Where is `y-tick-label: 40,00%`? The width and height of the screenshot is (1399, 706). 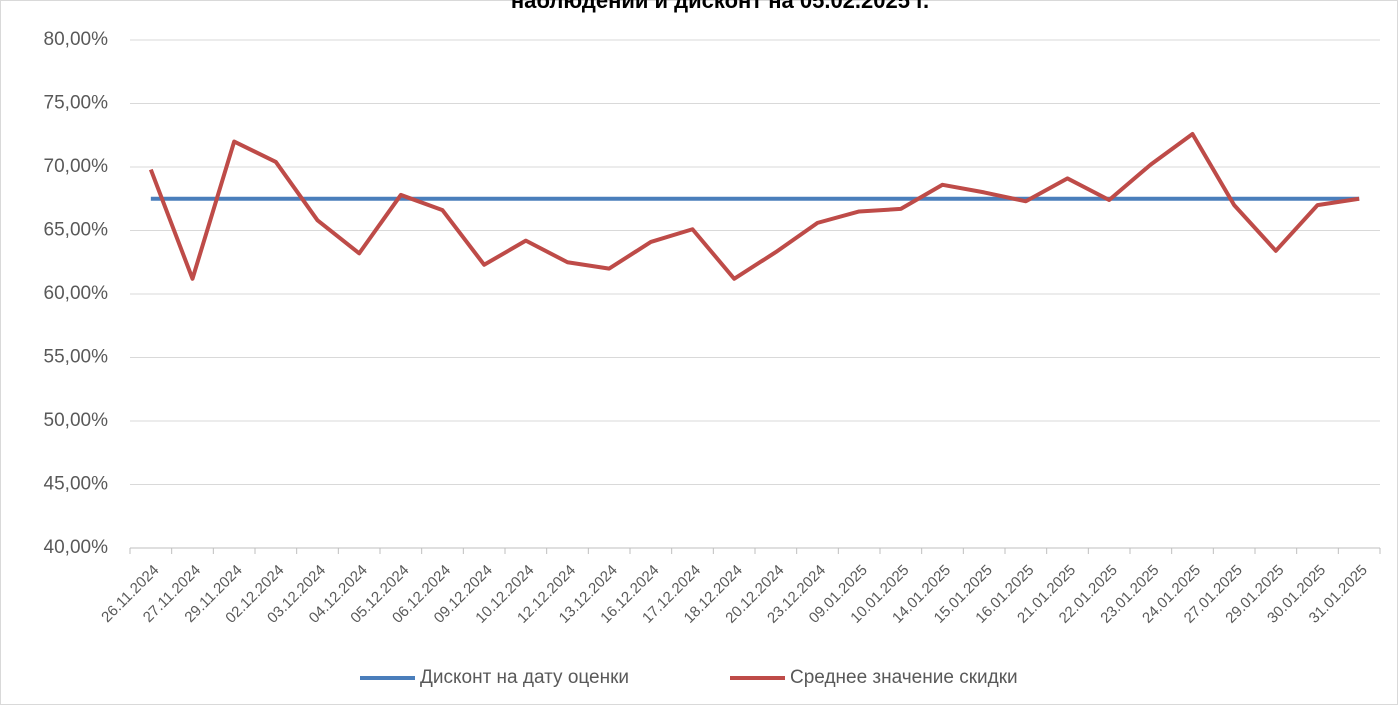 y-tick-label: 40,00% is located at coordinates (76, 547).